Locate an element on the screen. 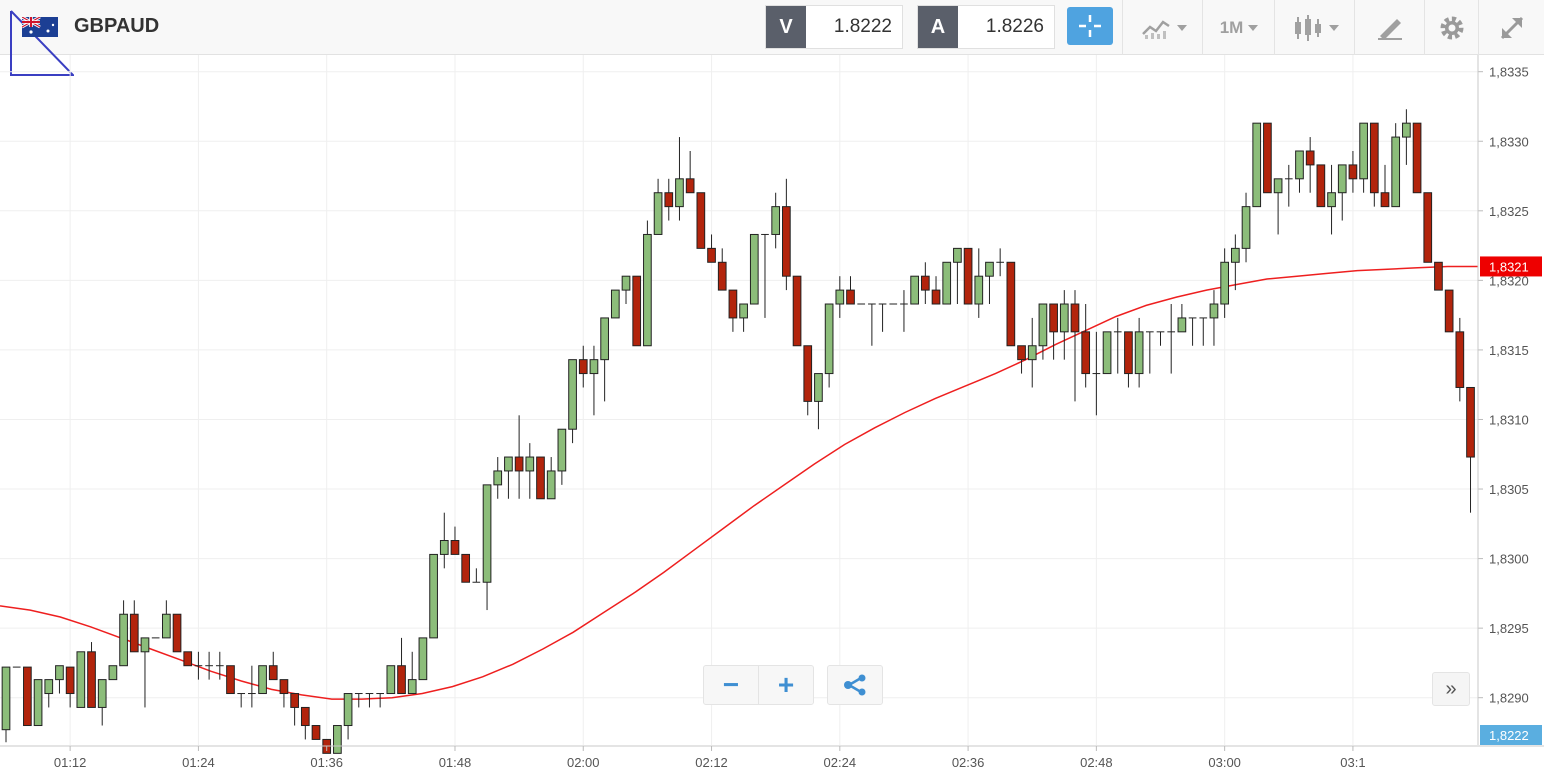  scroll-to-latest-button: » is located at coordinates (1451, 689).